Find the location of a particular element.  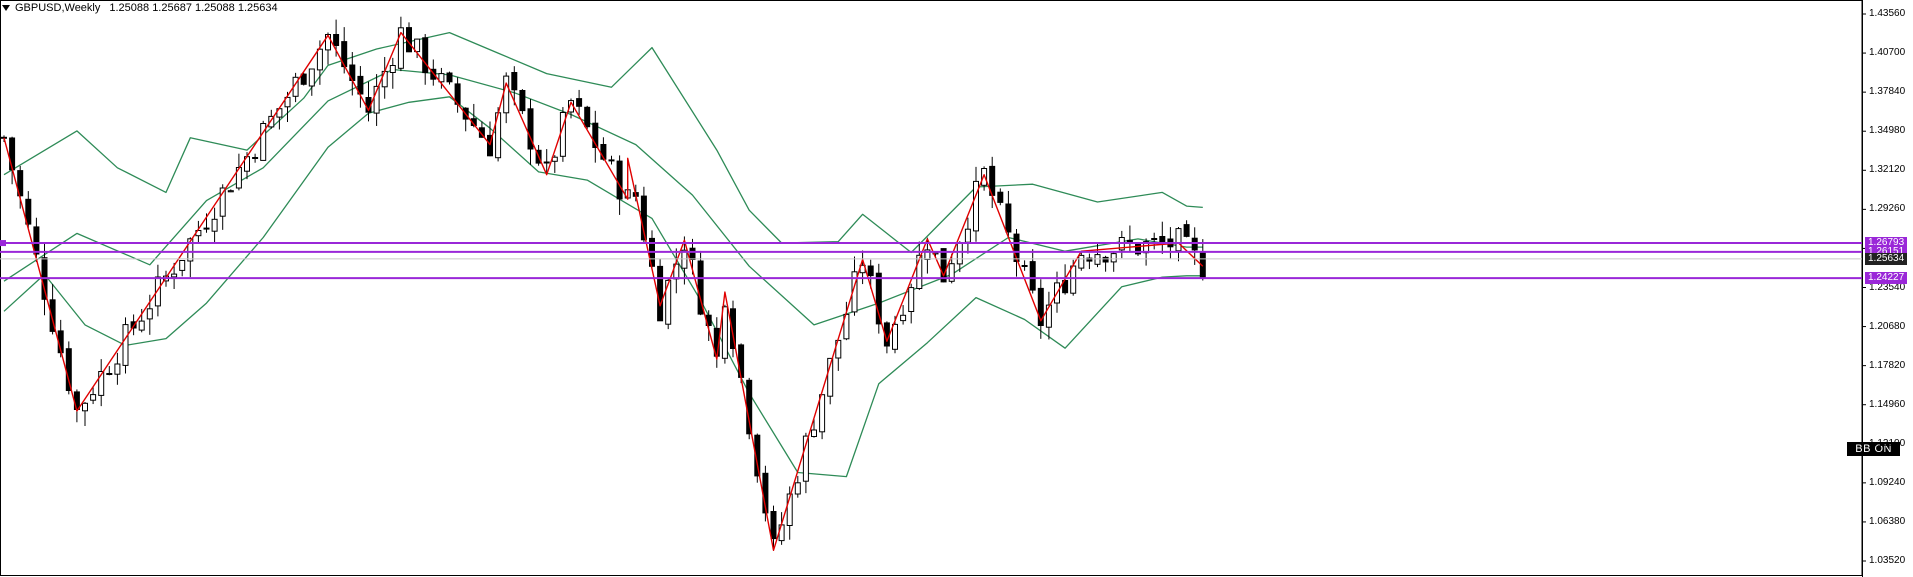

level-anchor-marker is located at coordinates (3, 243).